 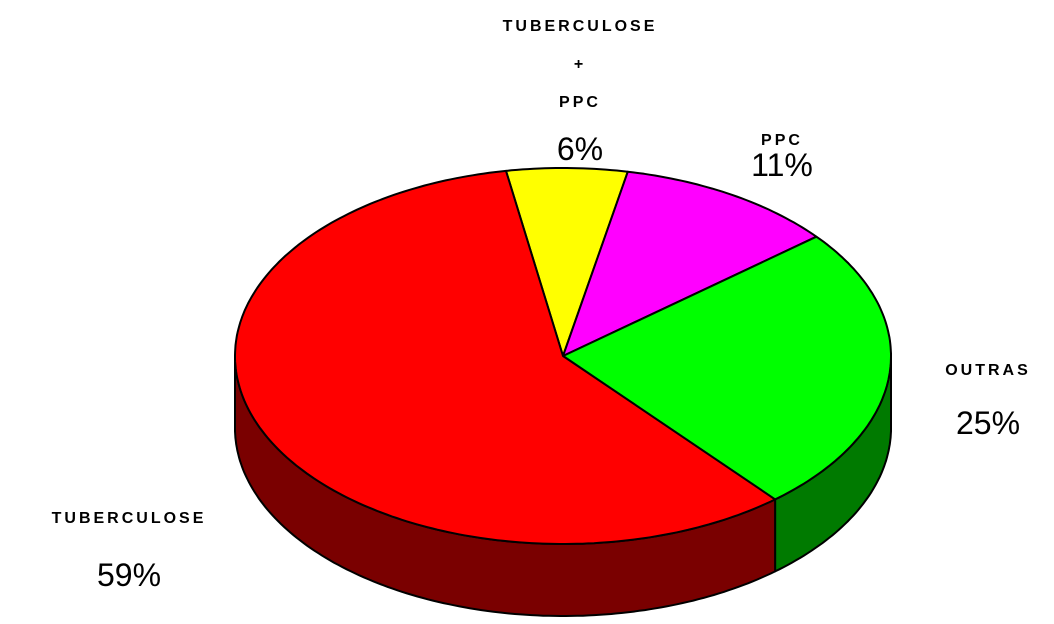 I want to click on slice-label: TUBERCULOSE + PPC, so click(x=580, y=64).